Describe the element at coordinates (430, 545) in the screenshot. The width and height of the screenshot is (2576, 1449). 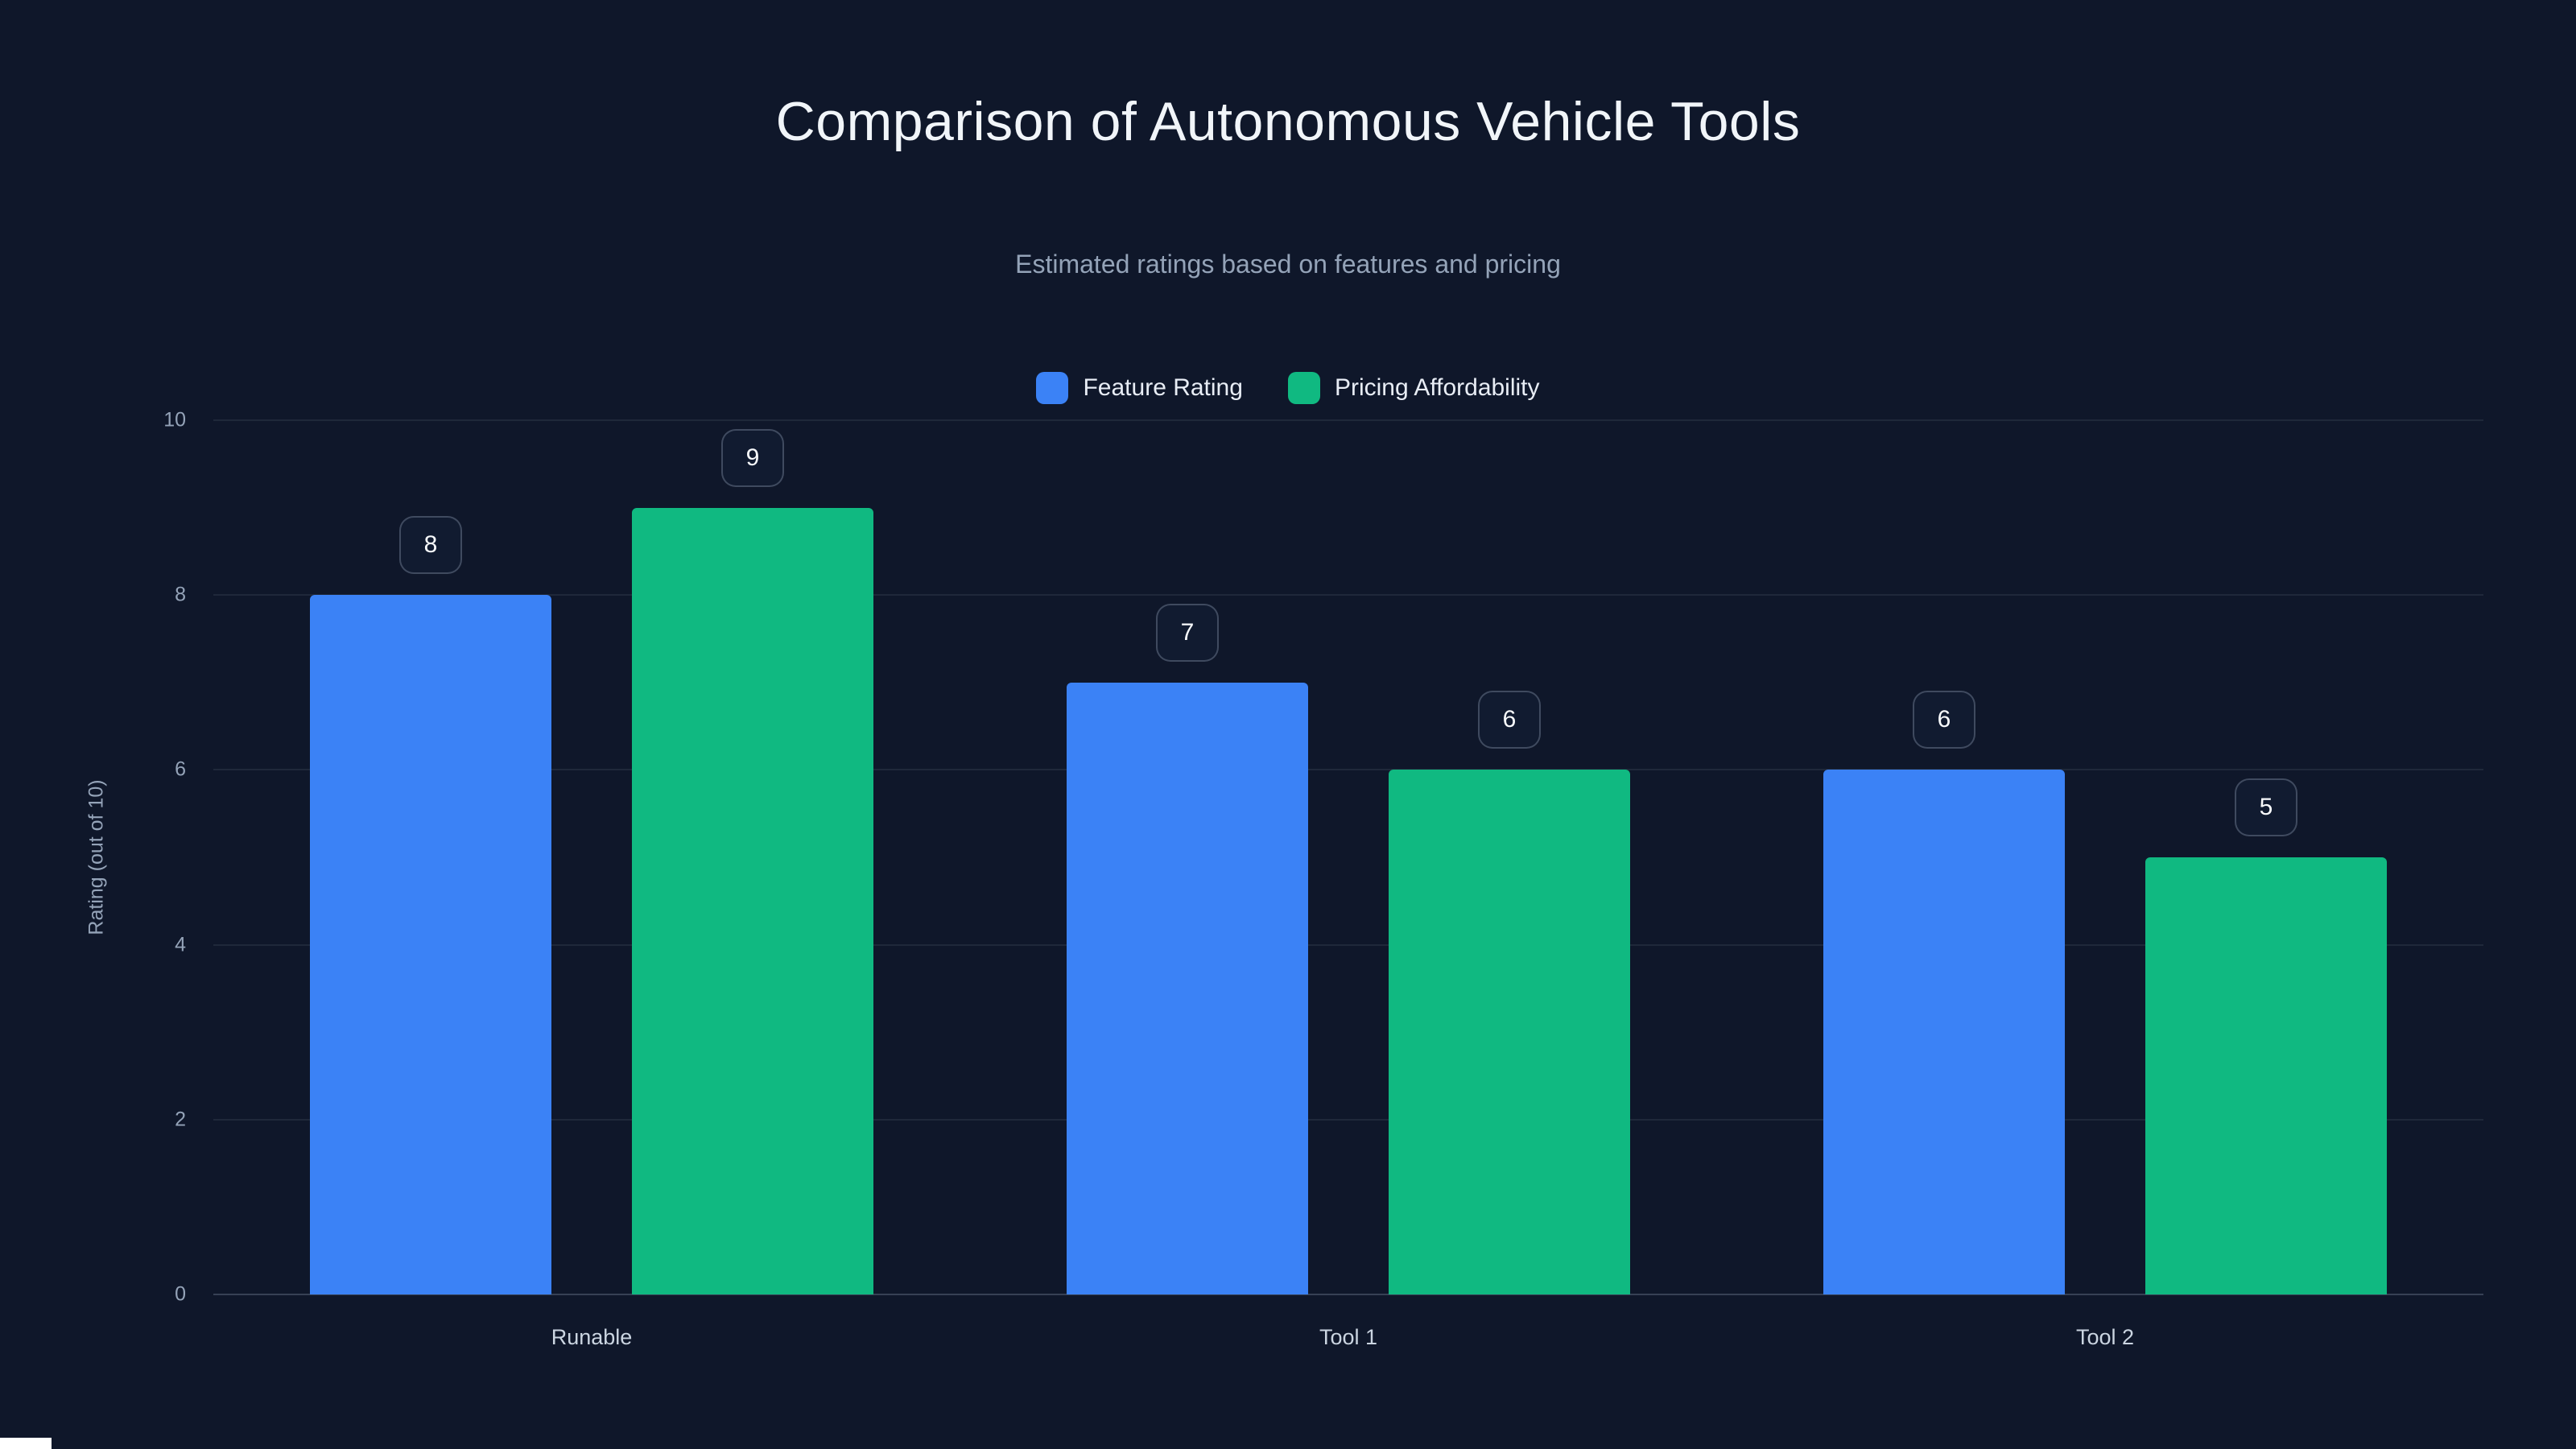
I see `value-label: 8` at that location.